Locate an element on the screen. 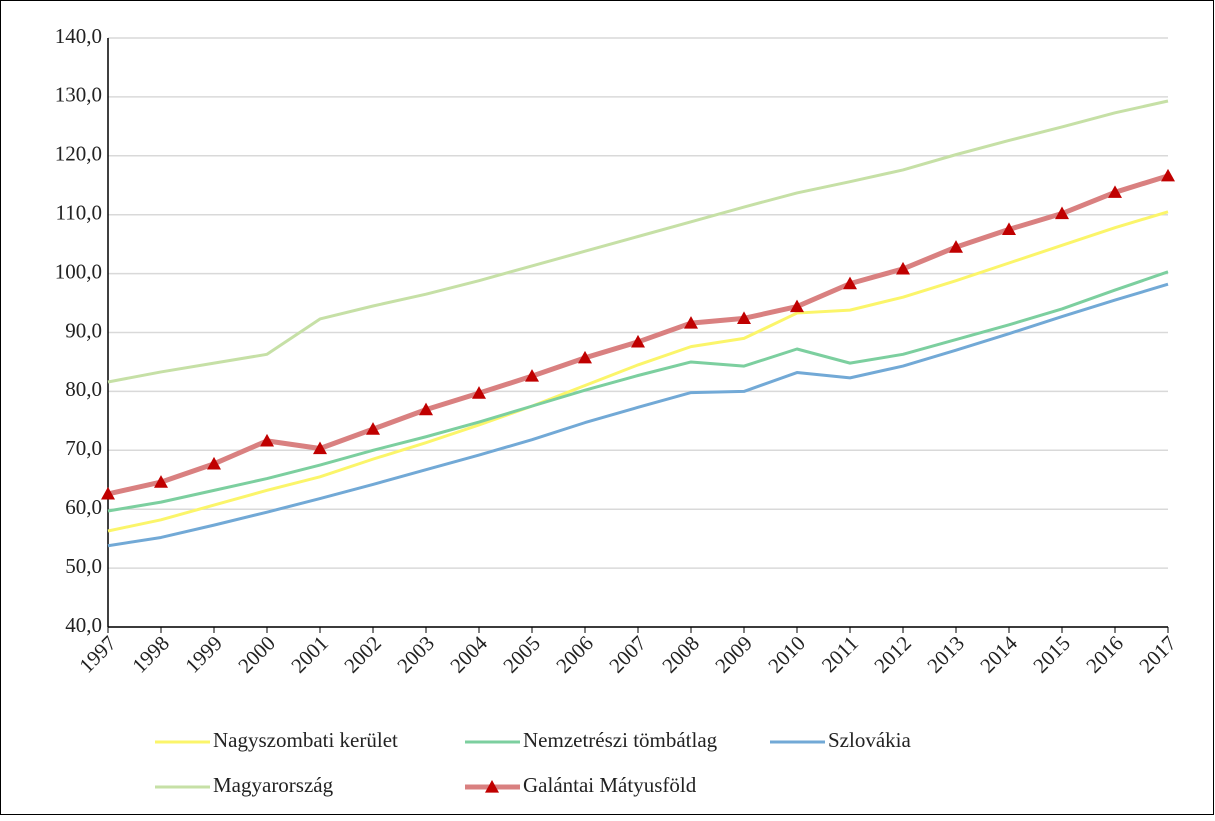 This screenshot has width=1215, height=821. x-tick-label: 2011 is located at coordinates (840, 654).